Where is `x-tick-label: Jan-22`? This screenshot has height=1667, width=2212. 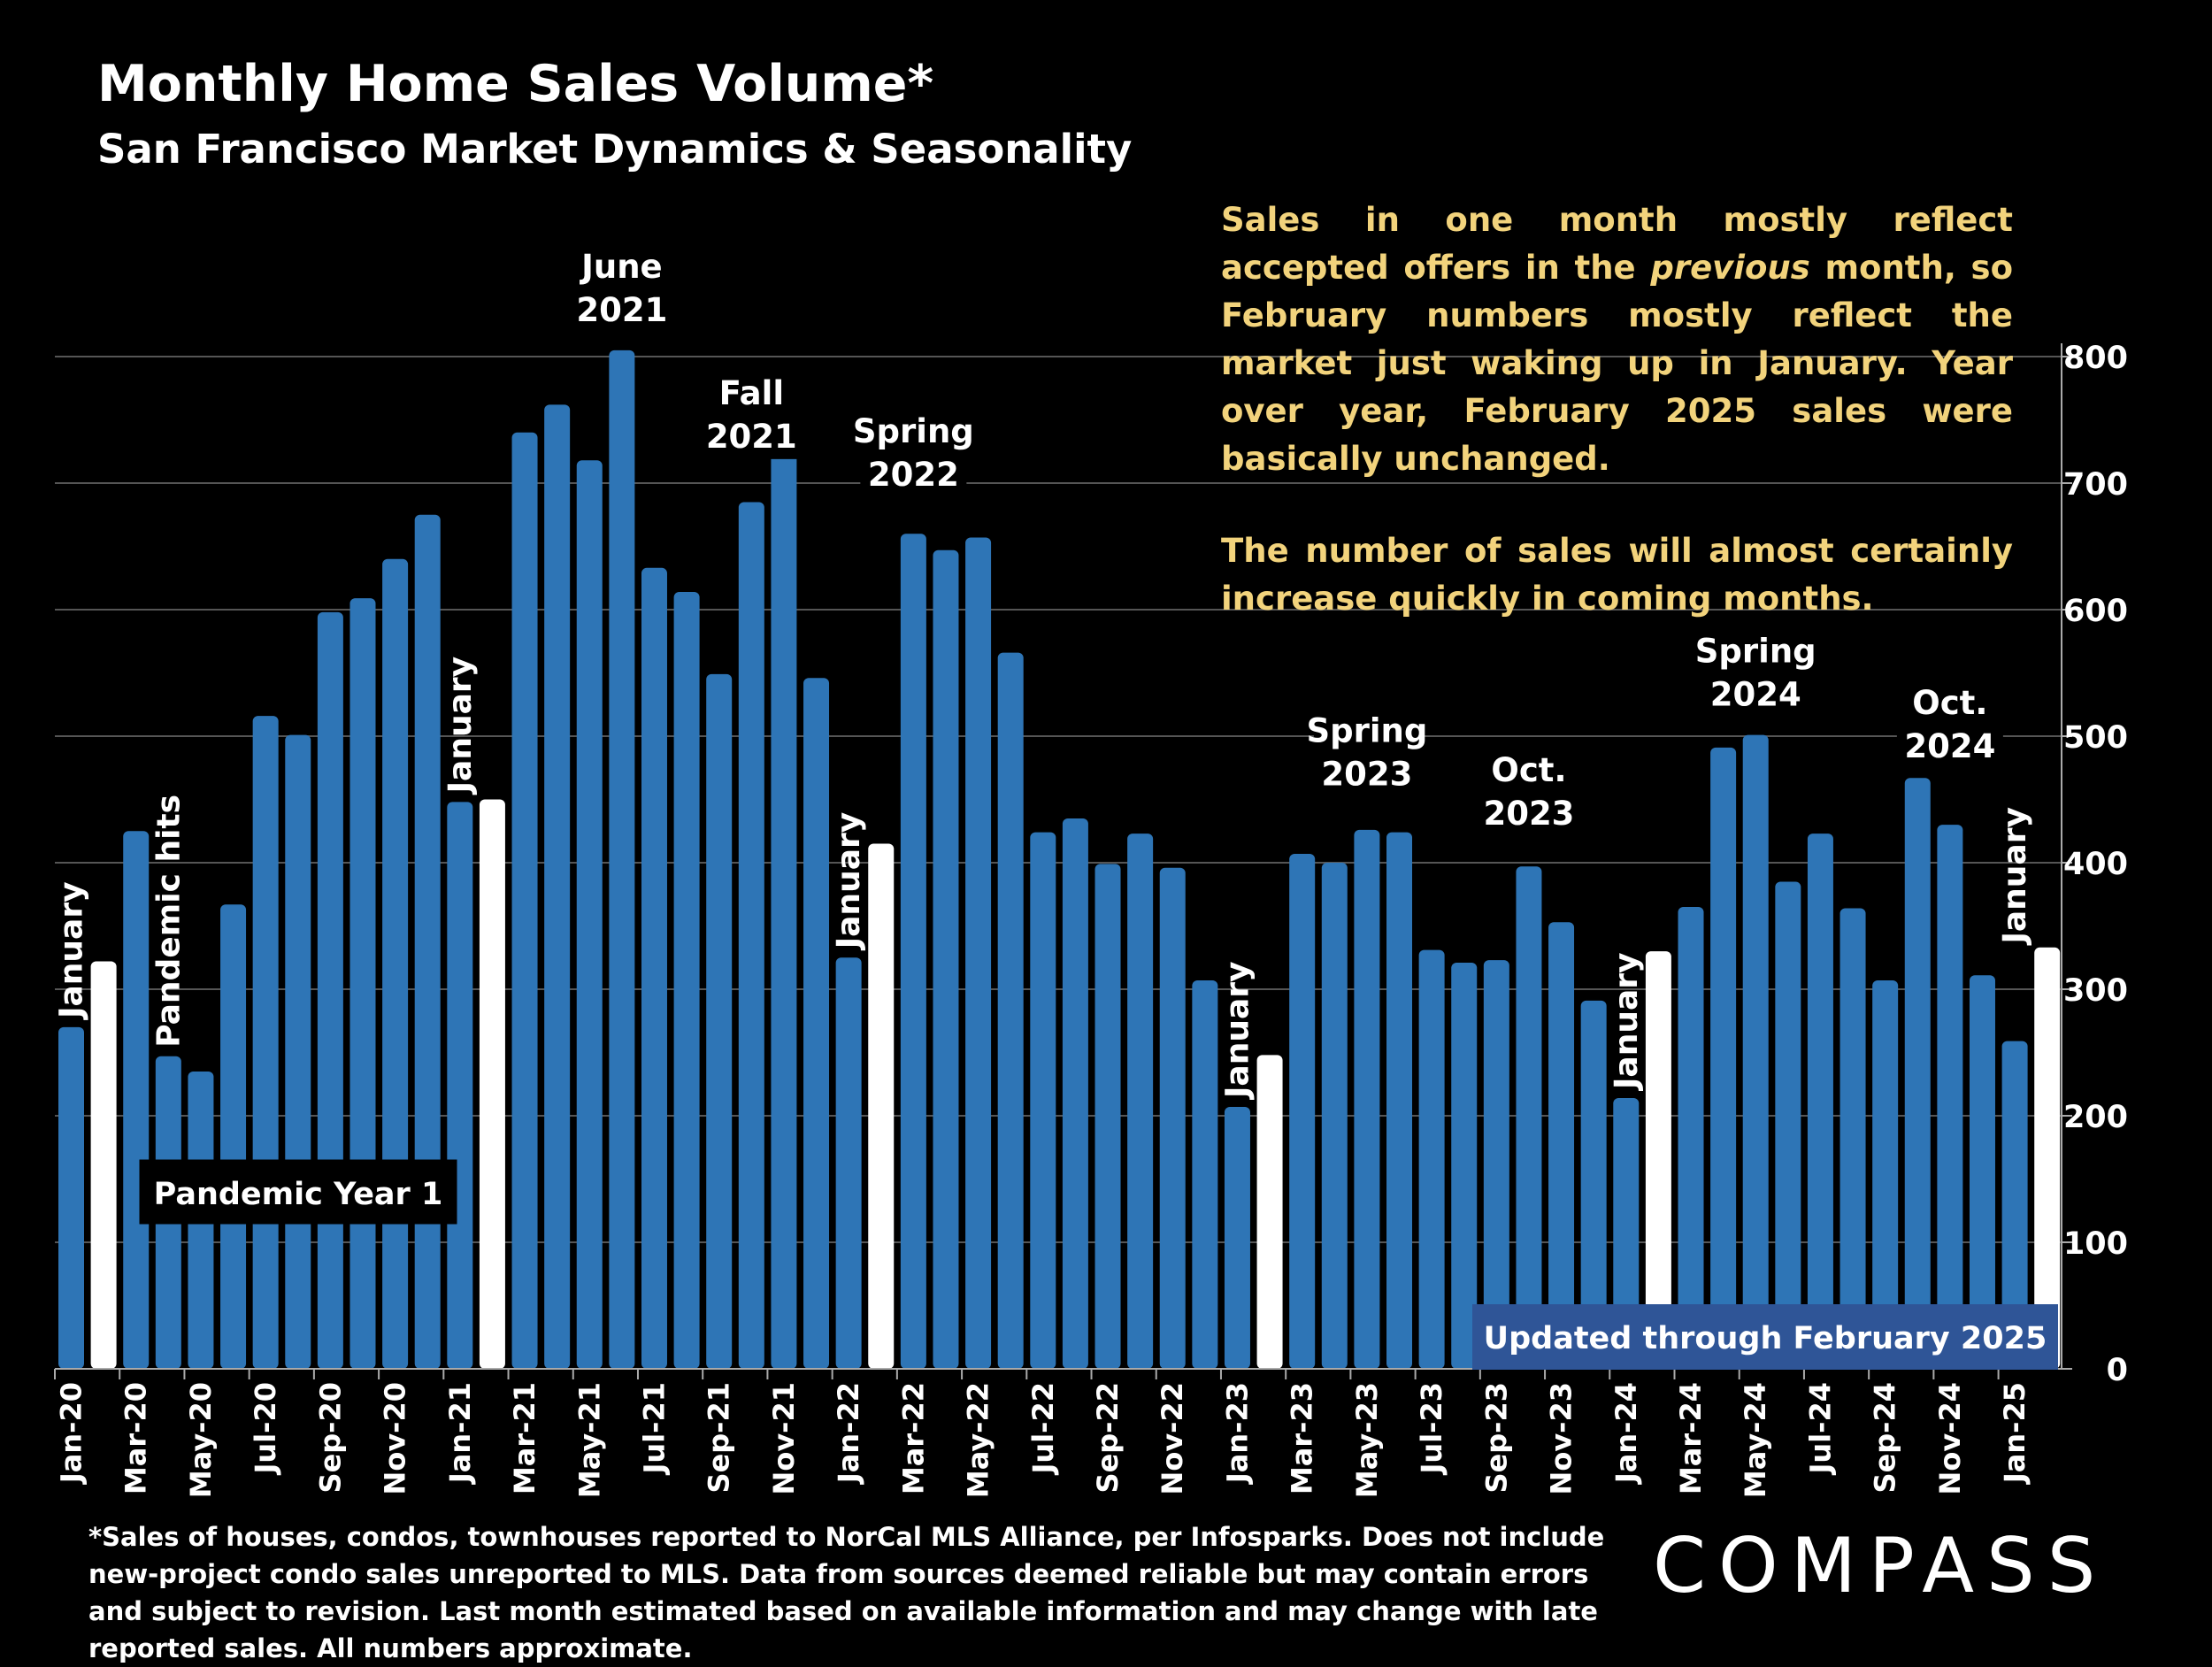
x-tick-label: Jan-22 is located at coordinates (849, 1433).